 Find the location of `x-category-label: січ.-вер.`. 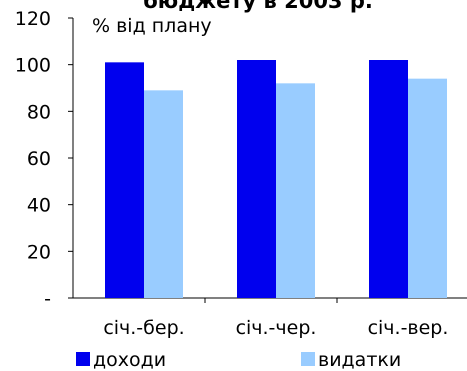

x-category-label: січ.-вер. is located at coordinates (408, 328).